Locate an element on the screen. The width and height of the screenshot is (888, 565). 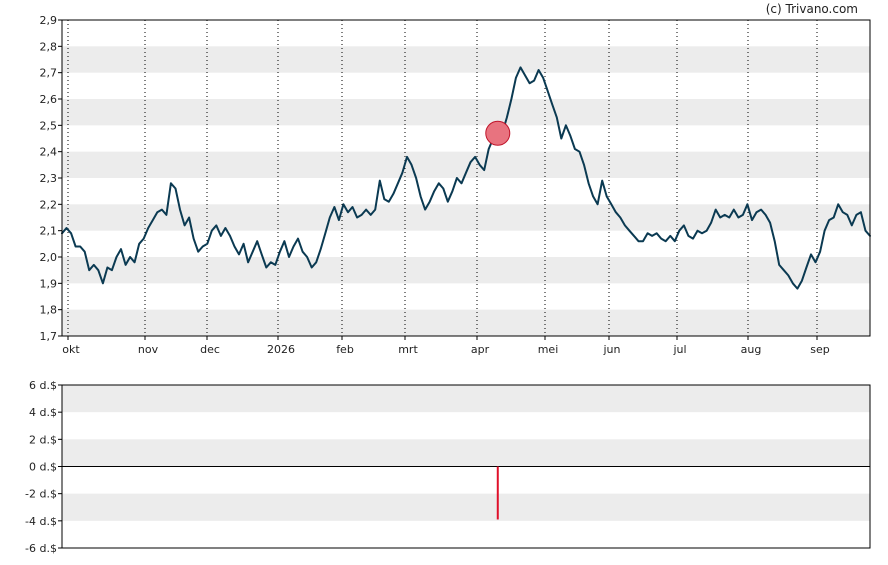
price-x-tick-label: jul is located at coordinates (679, 349).